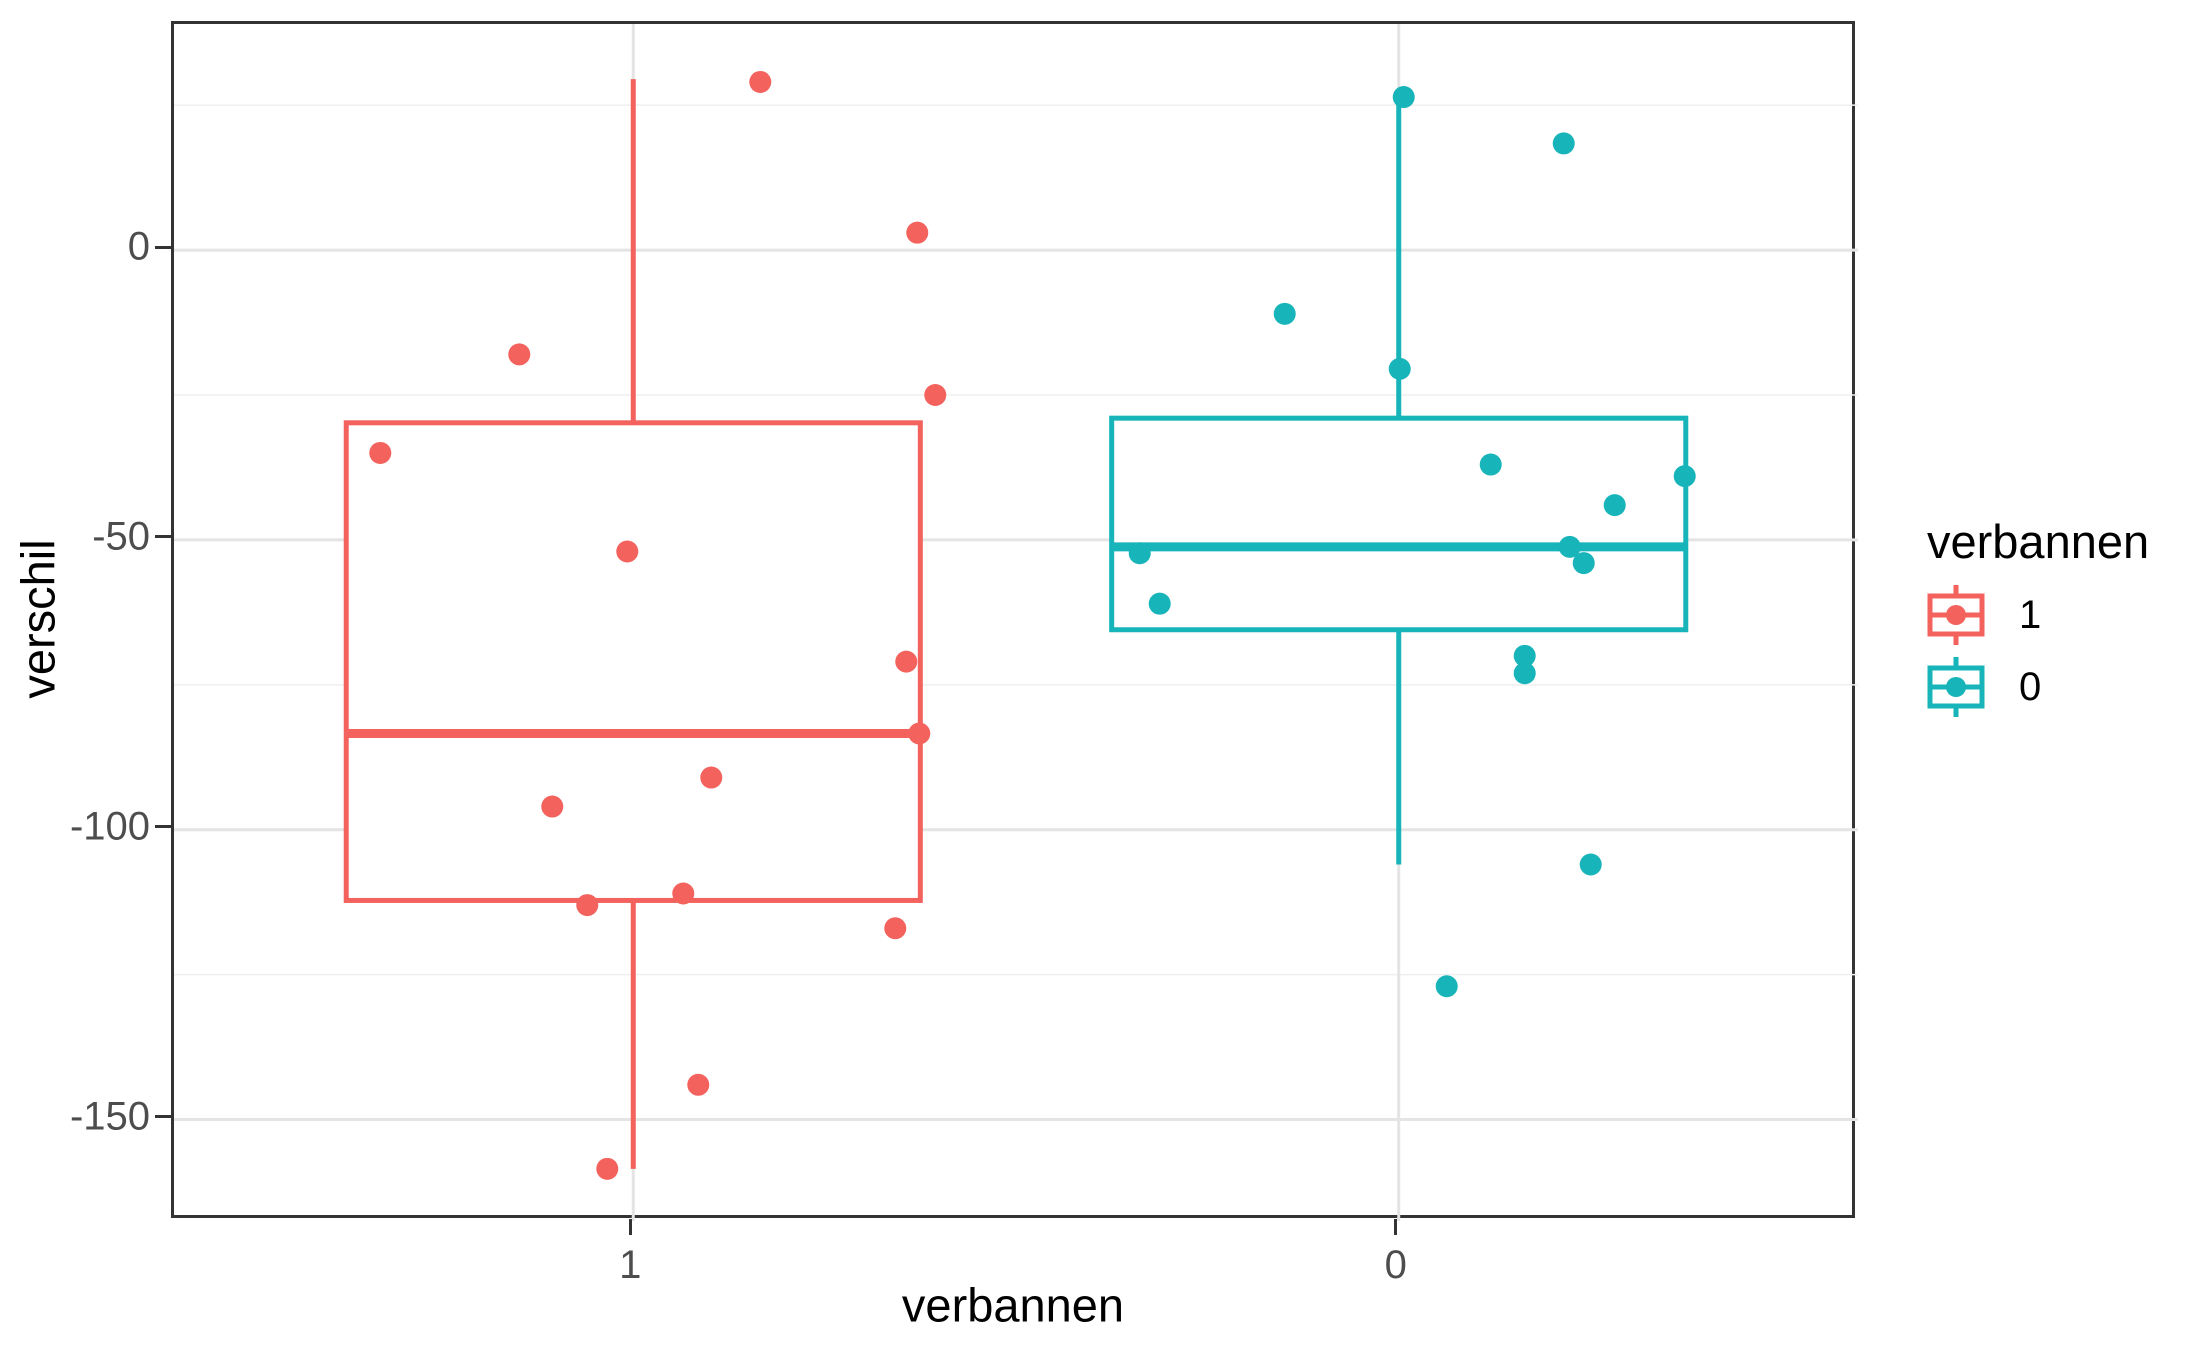 The height and width of the screenshot is (1351, 2187). Describe the element at coordinates (2038, 541) in the screenshot. I see `legend-title: verbannen` at that location.